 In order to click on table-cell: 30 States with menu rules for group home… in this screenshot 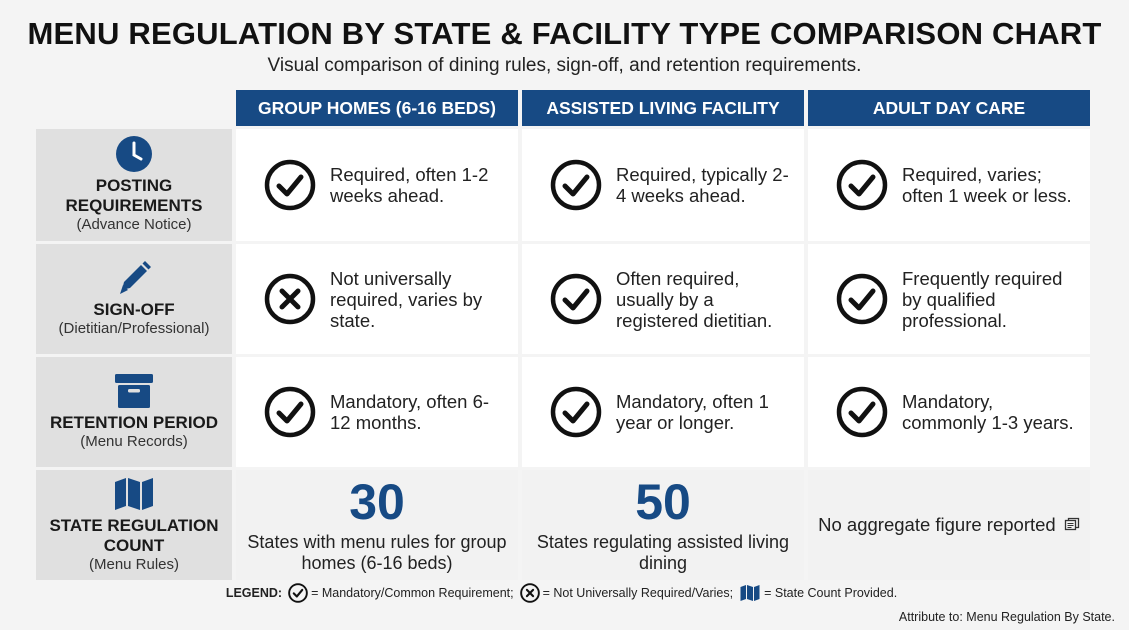, I will do `click(377, 525)`.